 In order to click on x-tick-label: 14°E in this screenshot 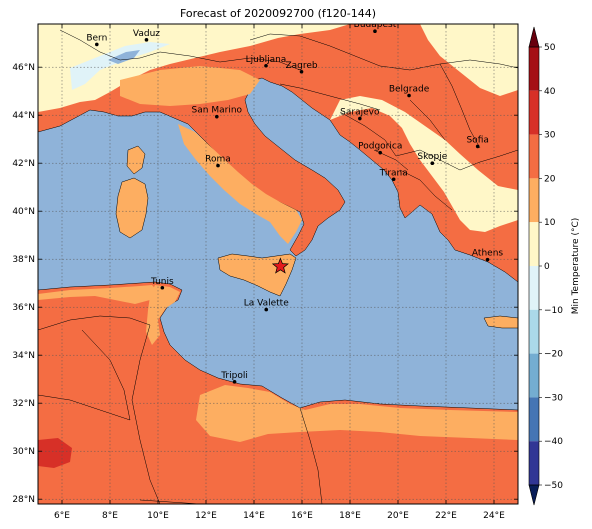, I will do `click(254, 516)`.